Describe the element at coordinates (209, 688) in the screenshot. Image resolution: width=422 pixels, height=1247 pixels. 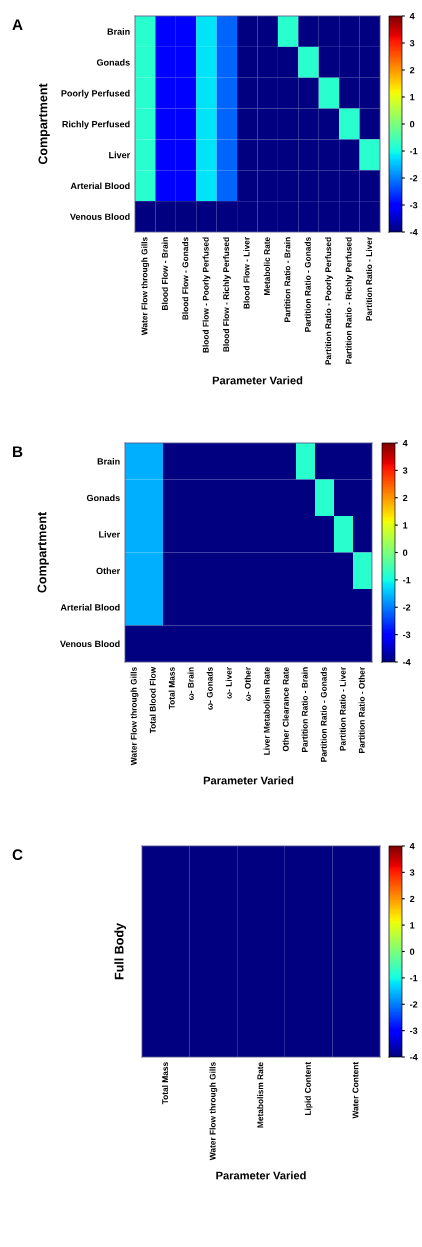
I see `x-tick-label: ω- Gonads` at that location.